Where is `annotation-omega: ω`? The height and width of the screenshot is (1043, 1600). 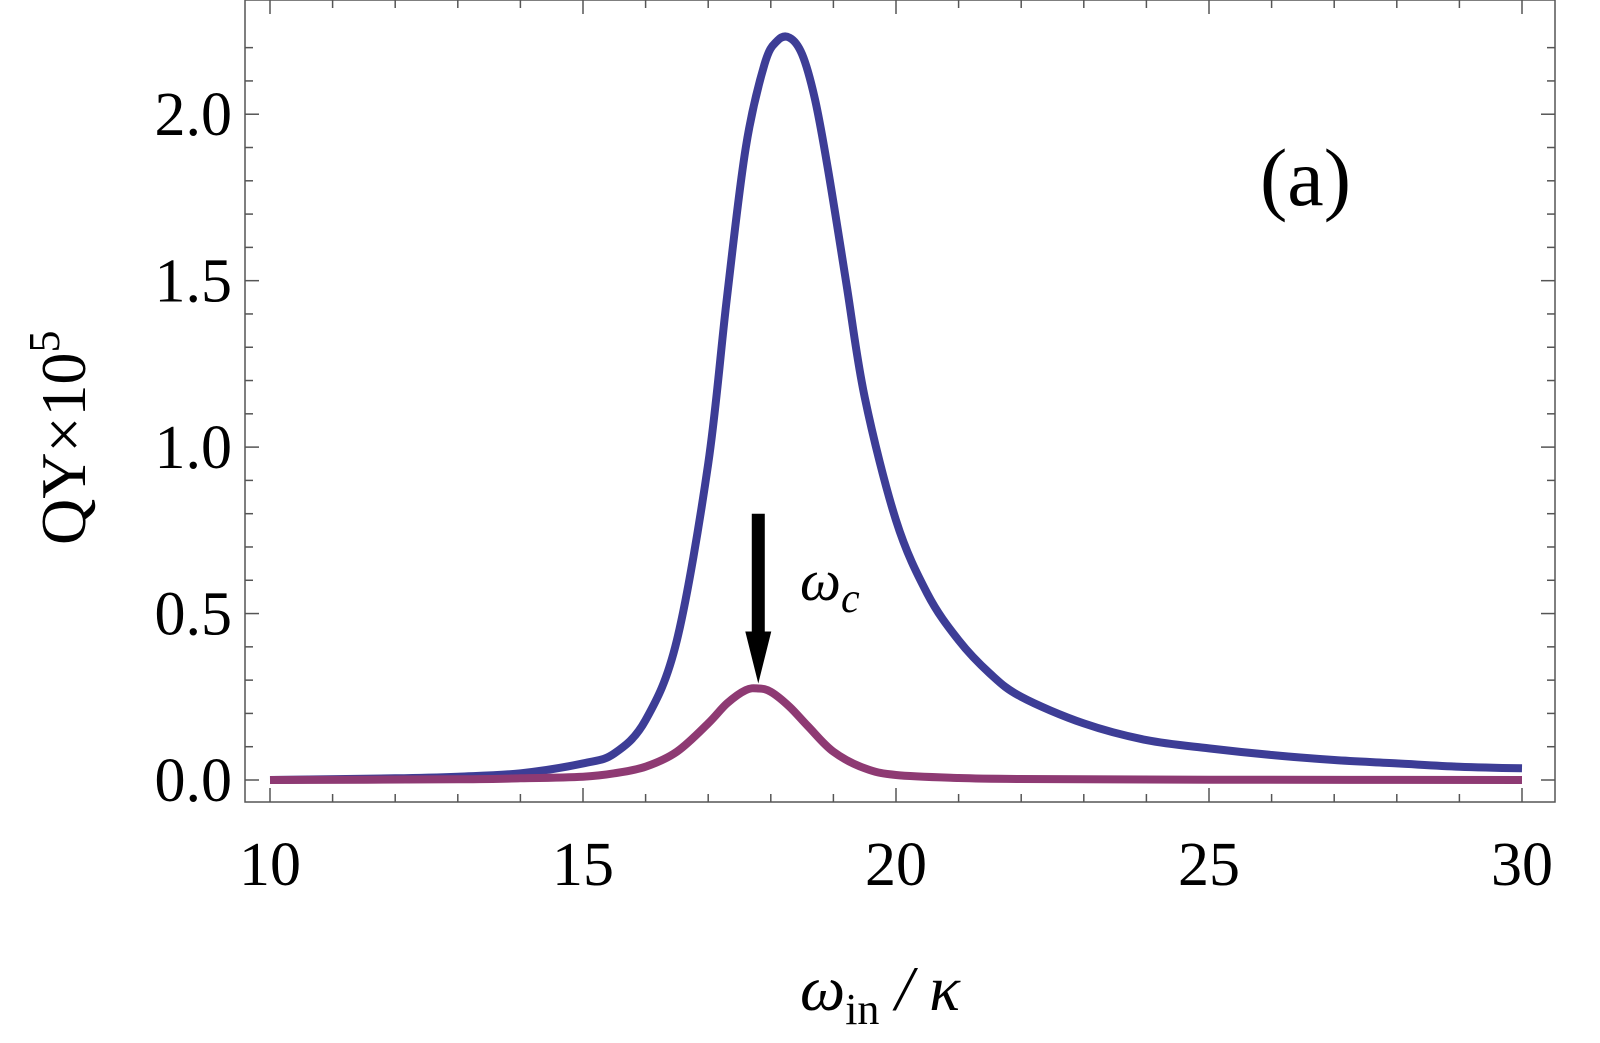 annotation-omega: ω is located at coordinates (820, 580).